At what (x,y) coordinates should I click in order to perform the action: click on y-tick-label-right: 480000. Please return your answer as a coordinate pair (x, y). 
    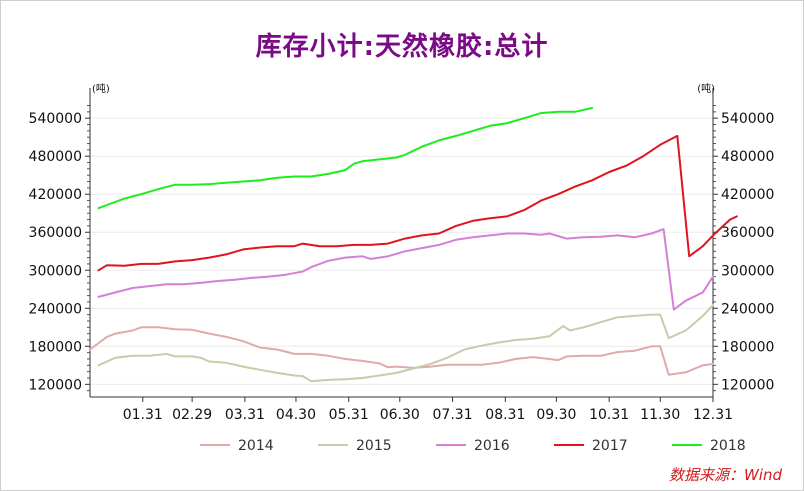
    Looking at the image, I should click on (747, 157).